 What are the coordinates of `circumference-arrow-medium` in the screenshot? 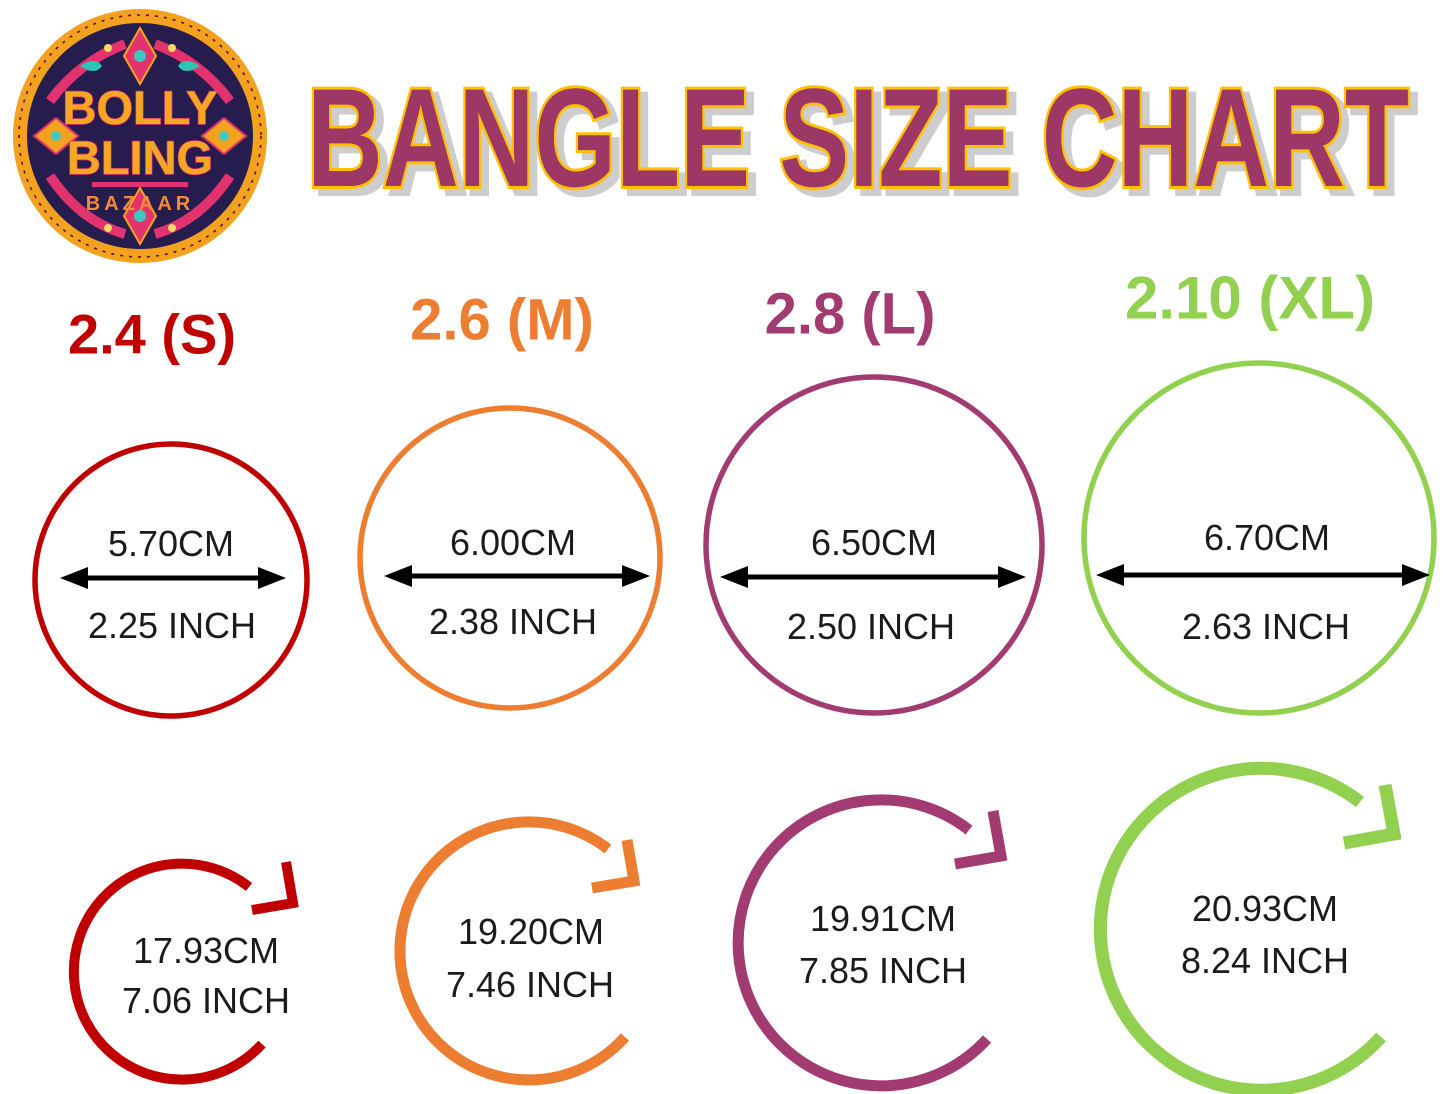 It's located at (517, 951).